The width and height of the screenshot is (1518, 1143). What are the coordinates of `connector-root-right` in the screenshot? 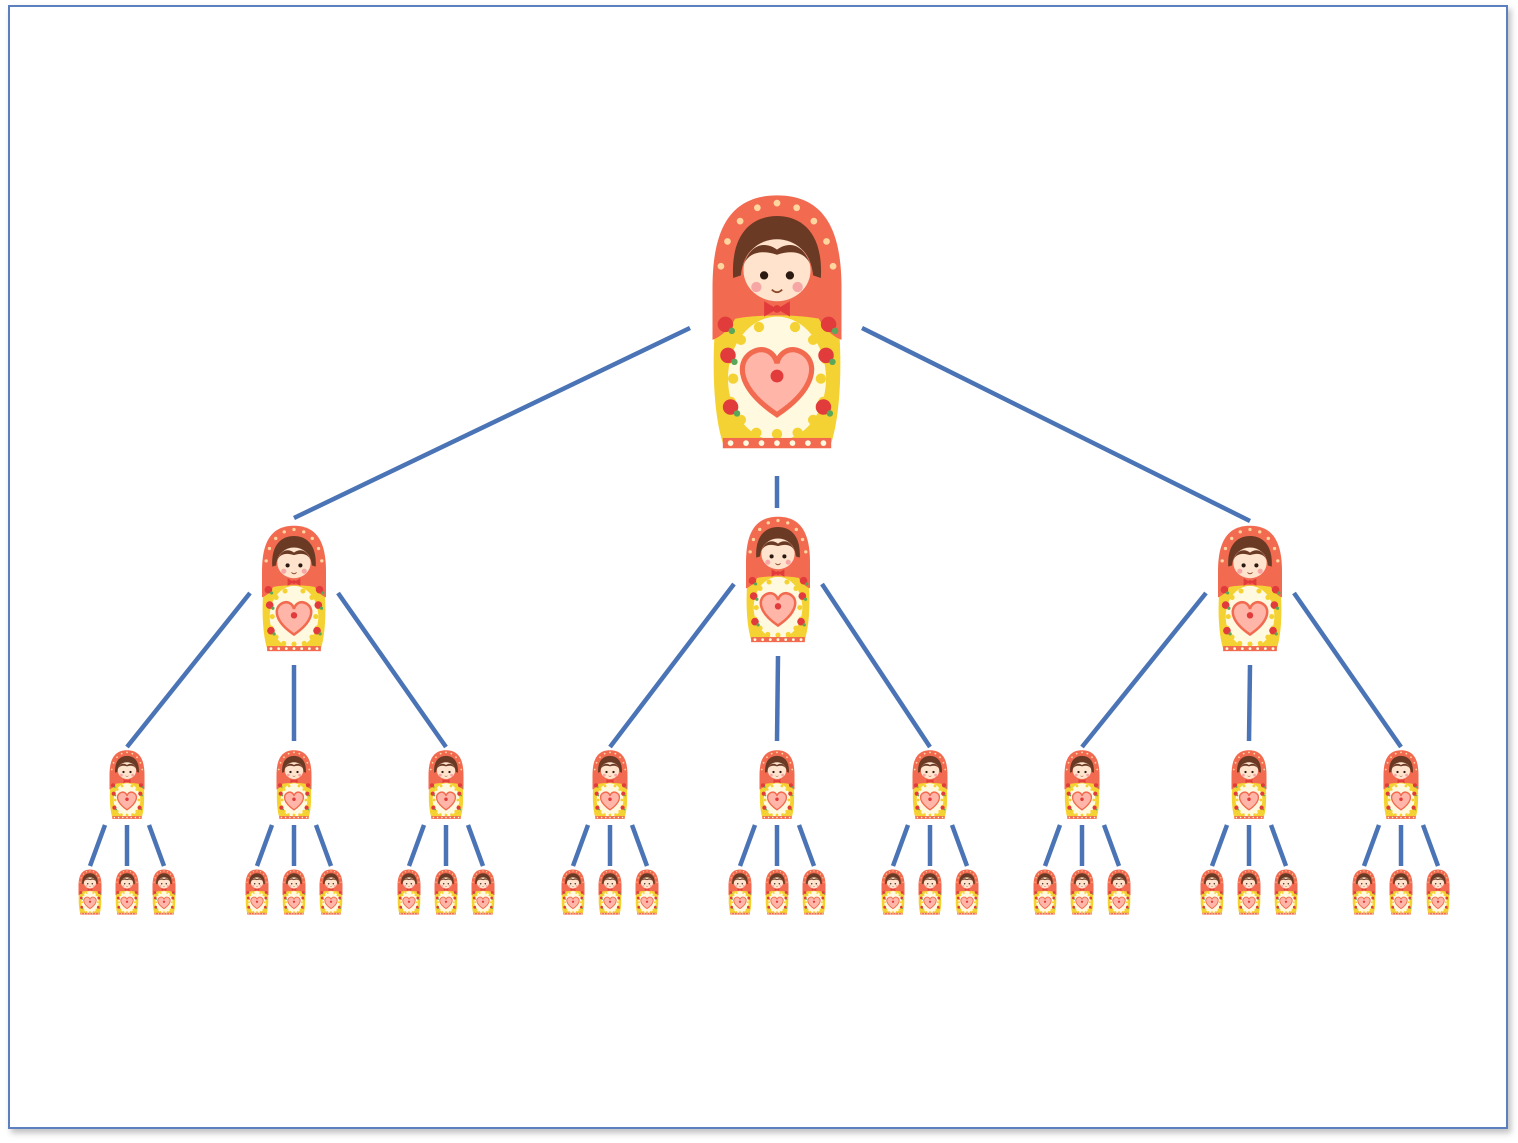 It's located at (1056, 424).